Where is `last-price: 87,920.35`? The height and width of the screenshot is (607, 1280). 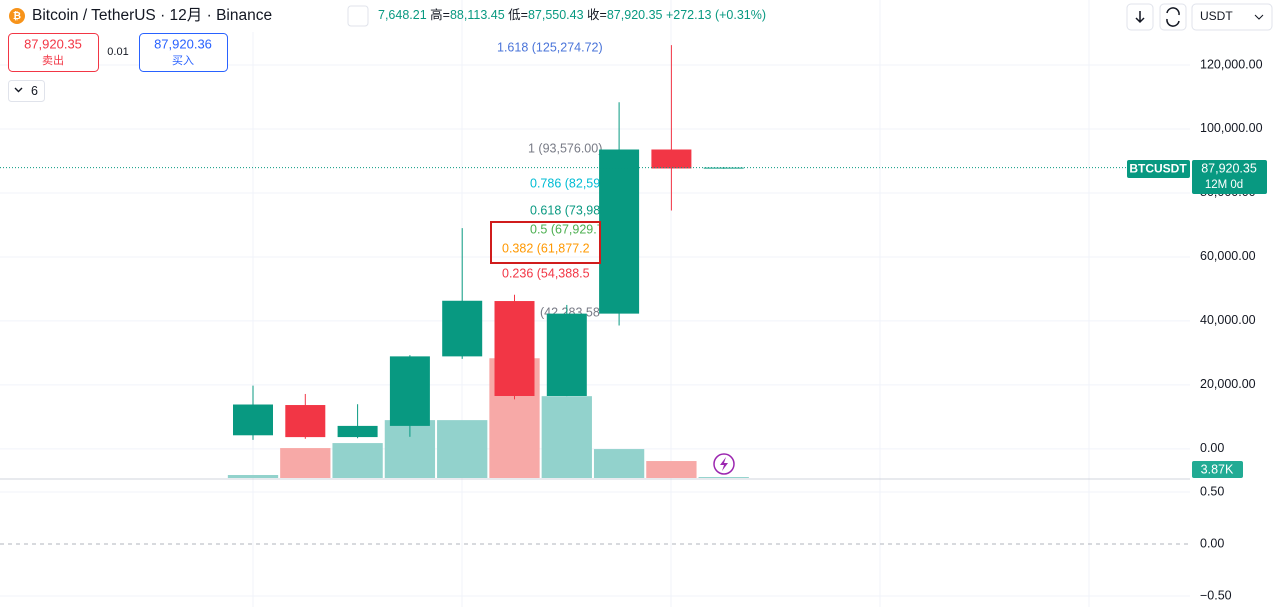 last-price: 87,920.35 is located at coordinates (1229, 168).